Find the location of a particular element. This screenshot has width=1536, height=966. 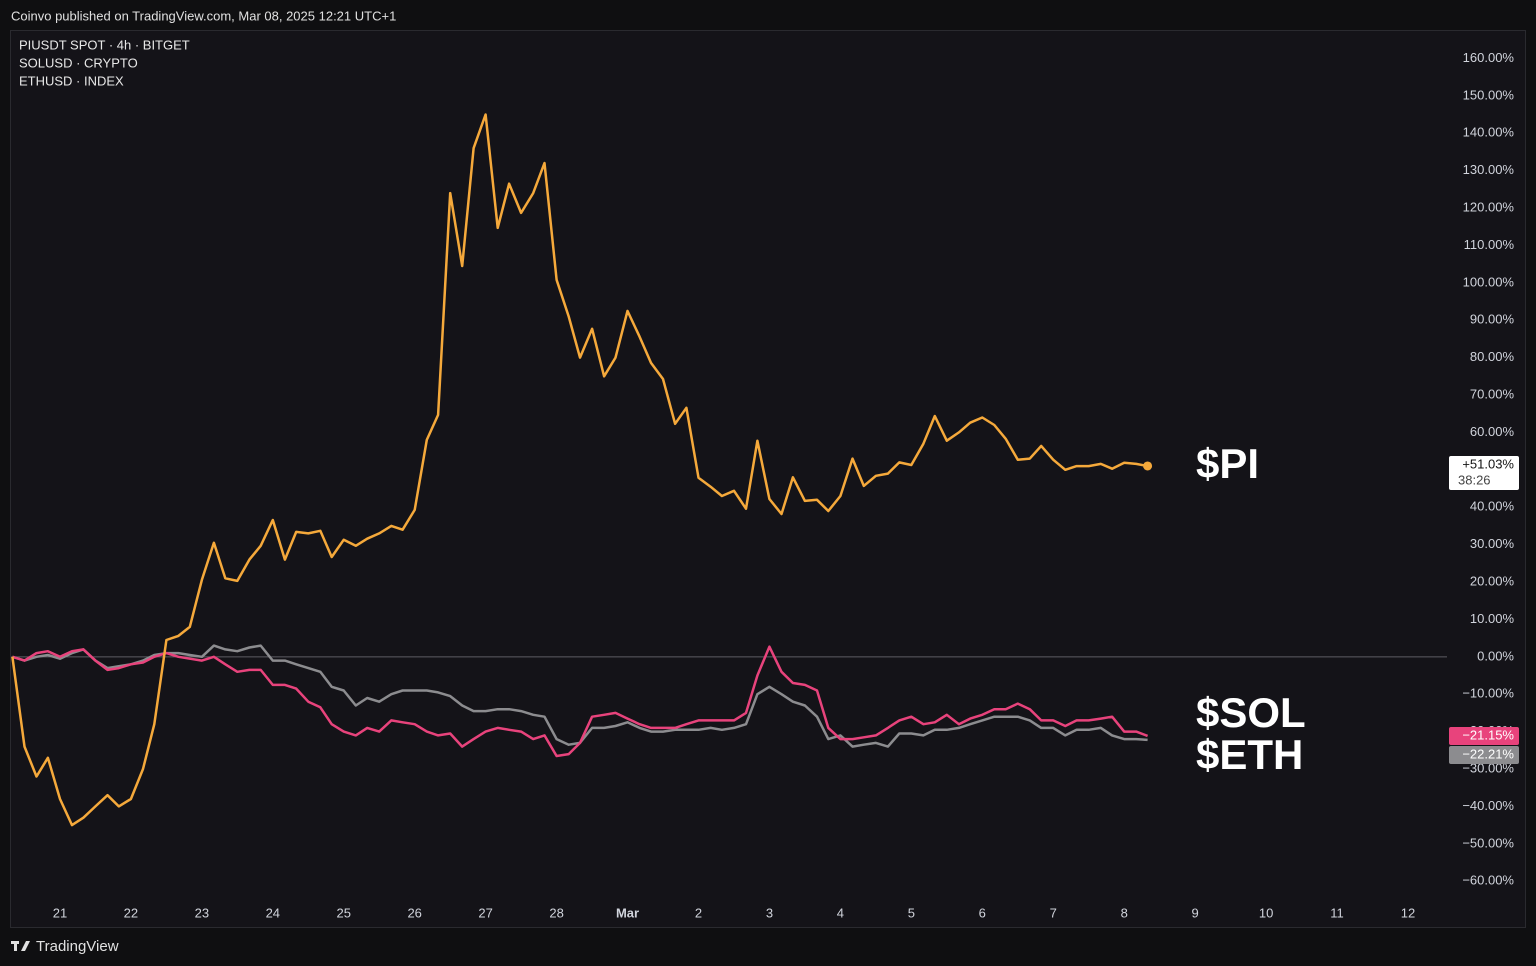

y-tick-label: 20.00% is located at coordinates (1492, 580).